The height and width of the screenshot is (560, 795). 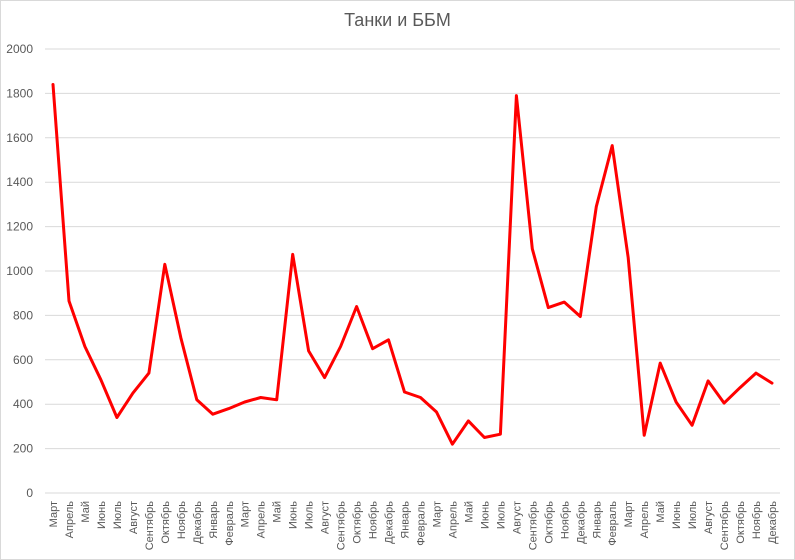 I want to click on y-tick-label: 2000, so click(x=19, y=49).